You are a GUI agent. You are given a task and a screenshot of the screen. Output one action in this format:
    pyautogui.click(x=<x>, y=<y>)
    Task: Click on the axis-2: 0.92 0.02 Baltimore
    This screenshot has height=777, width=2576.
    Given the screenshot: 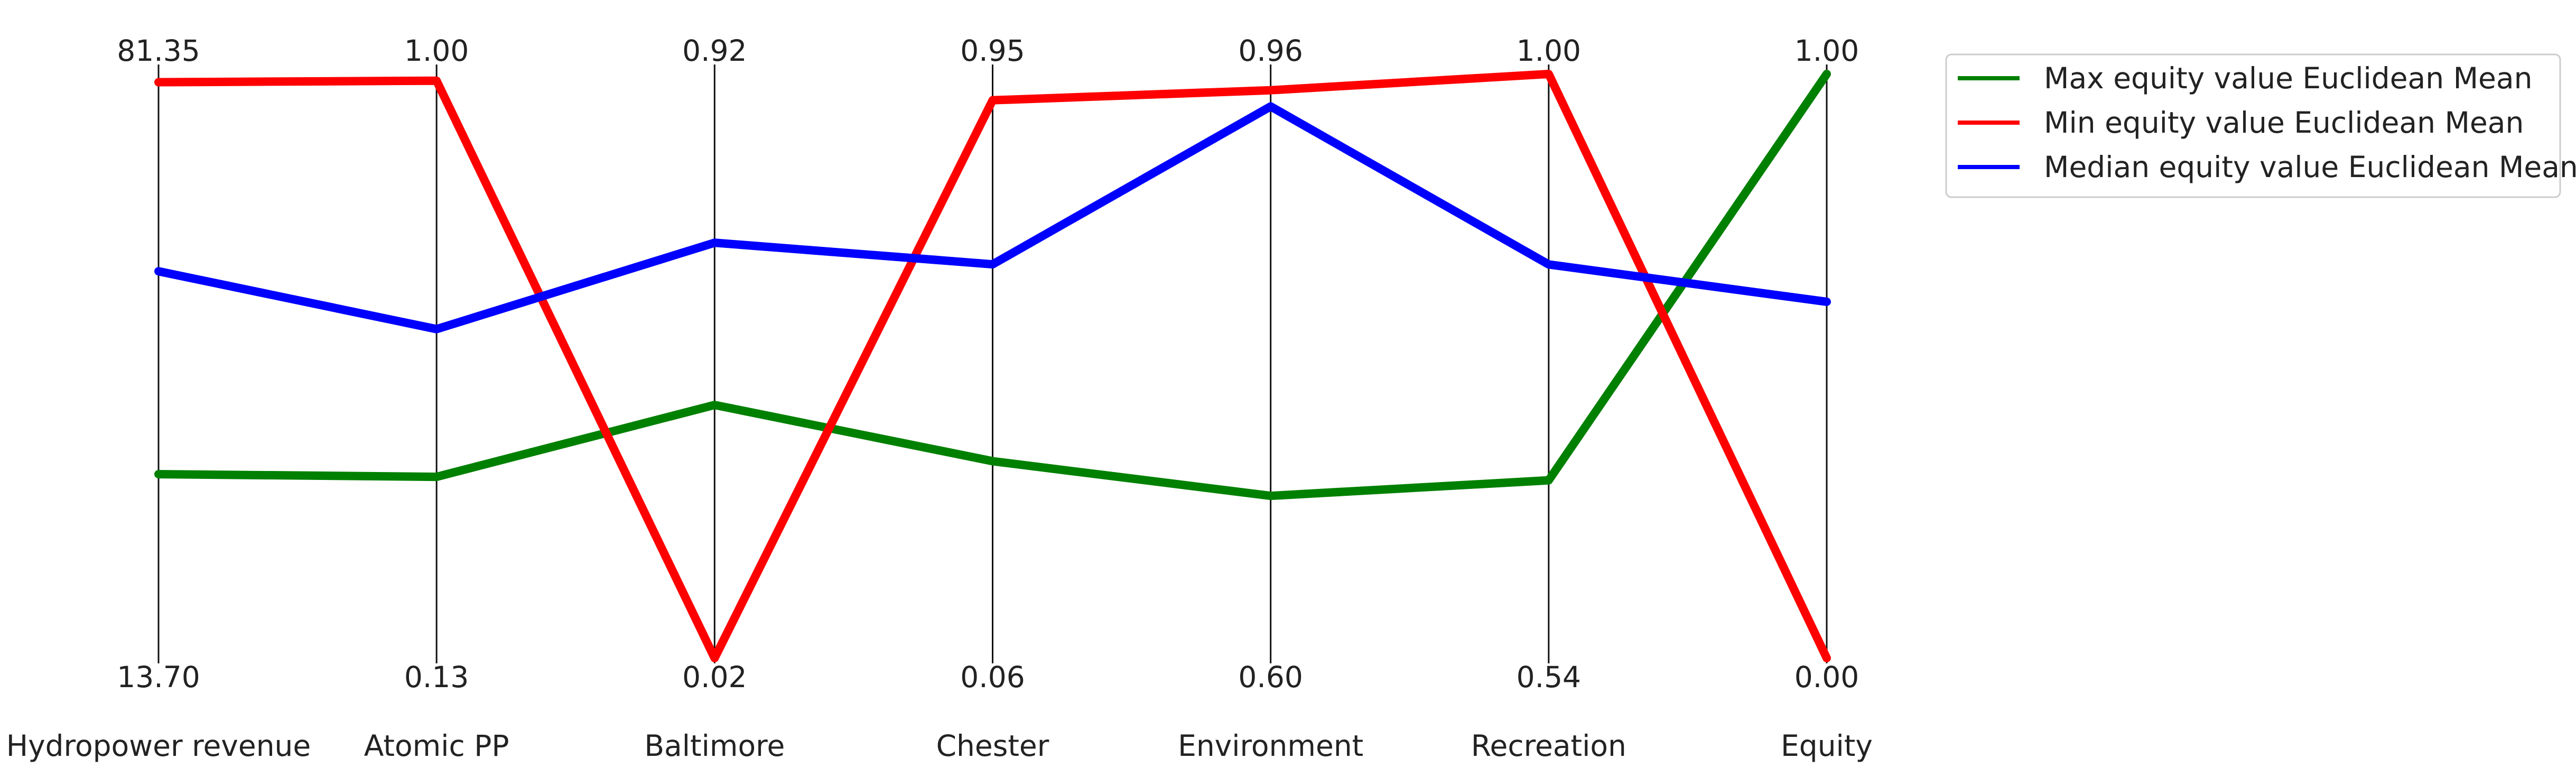 What is the action you would take?
    pyautogui.click(x=714, y=399)
    